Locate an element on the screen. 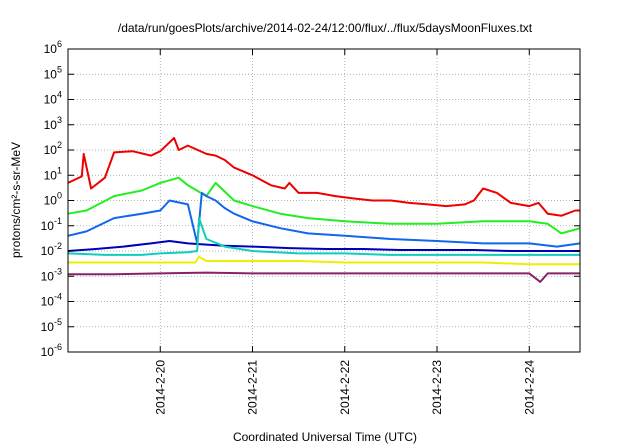 This screenshot has height=448, width=640. x-tick-label: 2014-2-24 is located at coordinates (529, 387).